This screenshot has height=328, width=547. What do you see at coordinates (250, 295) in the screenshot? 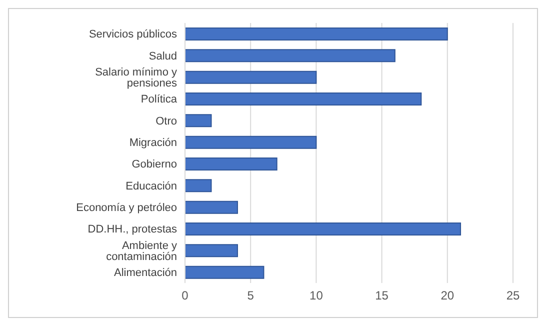
I see `x-tick-label: 5` at bounding box center [250, 295].